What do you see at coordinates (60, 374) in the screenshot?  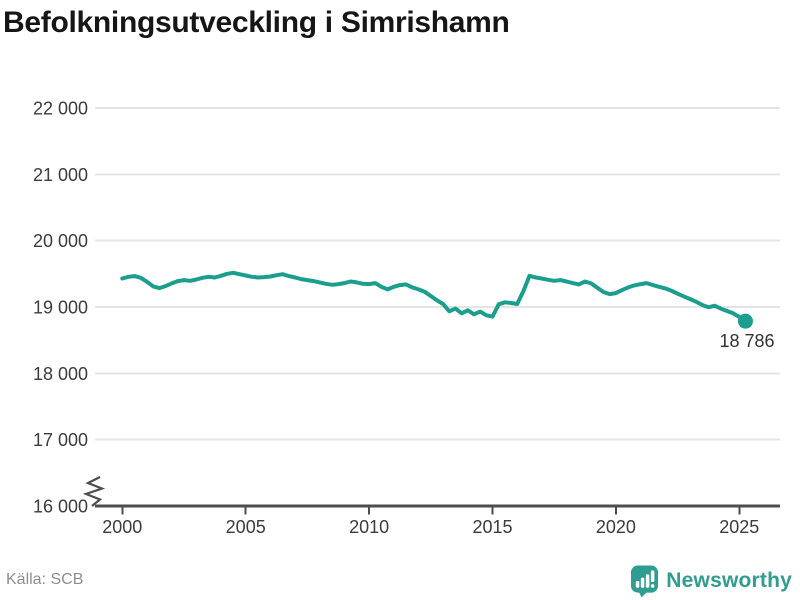 I see `y-axis-tick-label: 18 000` at bounding box center [60, 374].